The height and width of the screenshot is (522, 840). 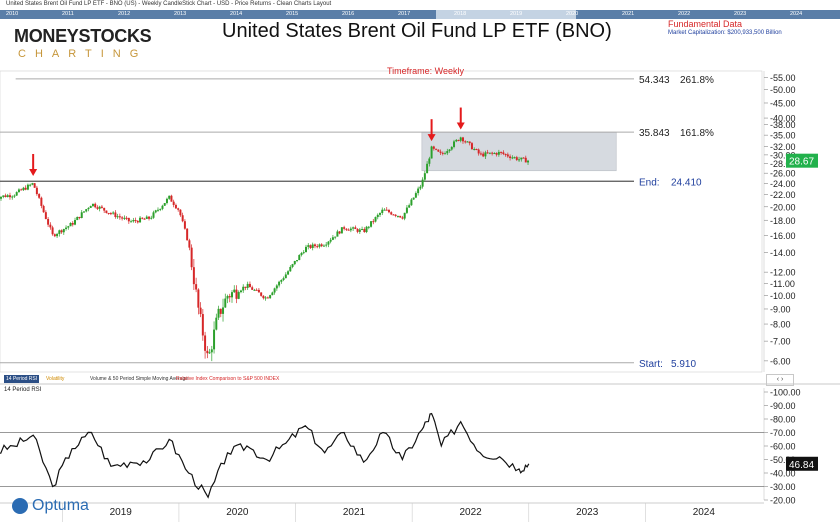 I want to click on rsi-tick-label: -80.00, so click(x=783, y=420).